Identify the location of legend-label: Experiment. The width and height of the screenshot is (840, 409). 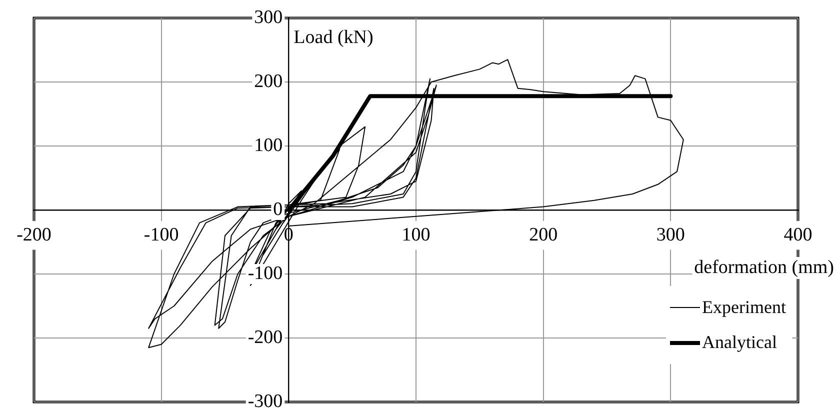
(744, 307).